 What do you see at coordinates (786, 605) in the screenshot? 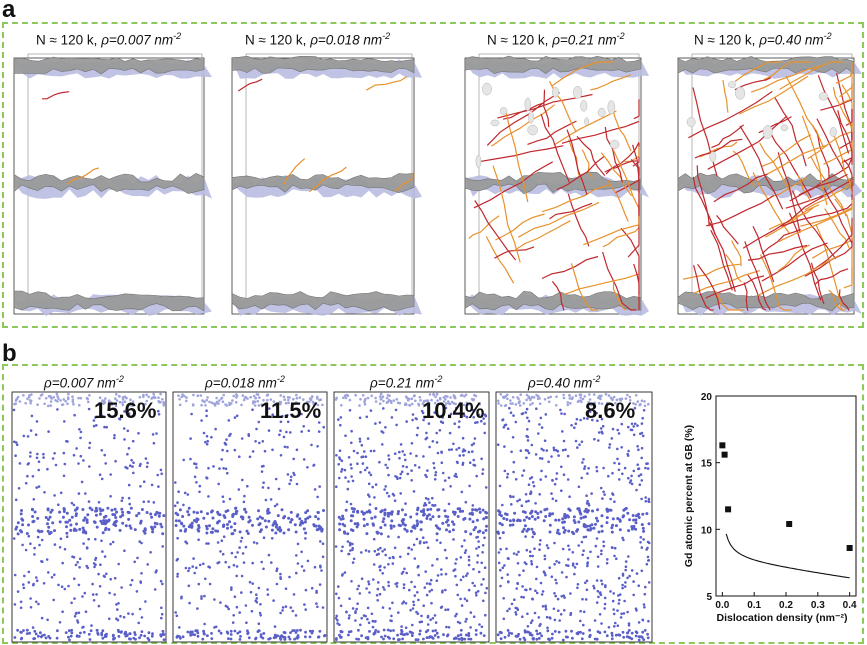
I see `x-tick-label: 0.2` at bounding box center [786, 605].